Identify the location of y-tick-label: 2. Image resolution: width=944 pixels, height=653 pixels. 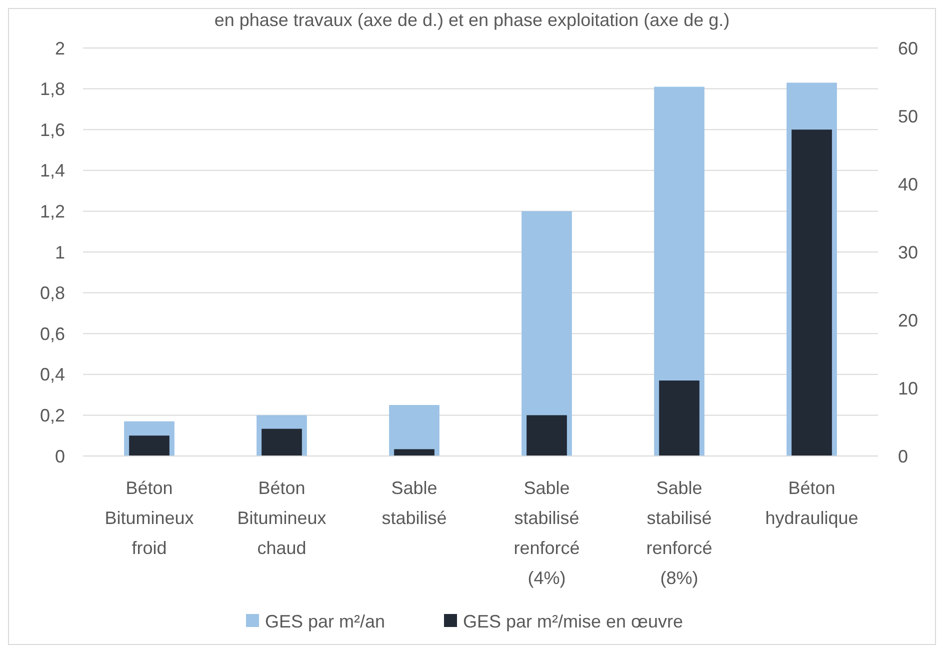
(59, 48).